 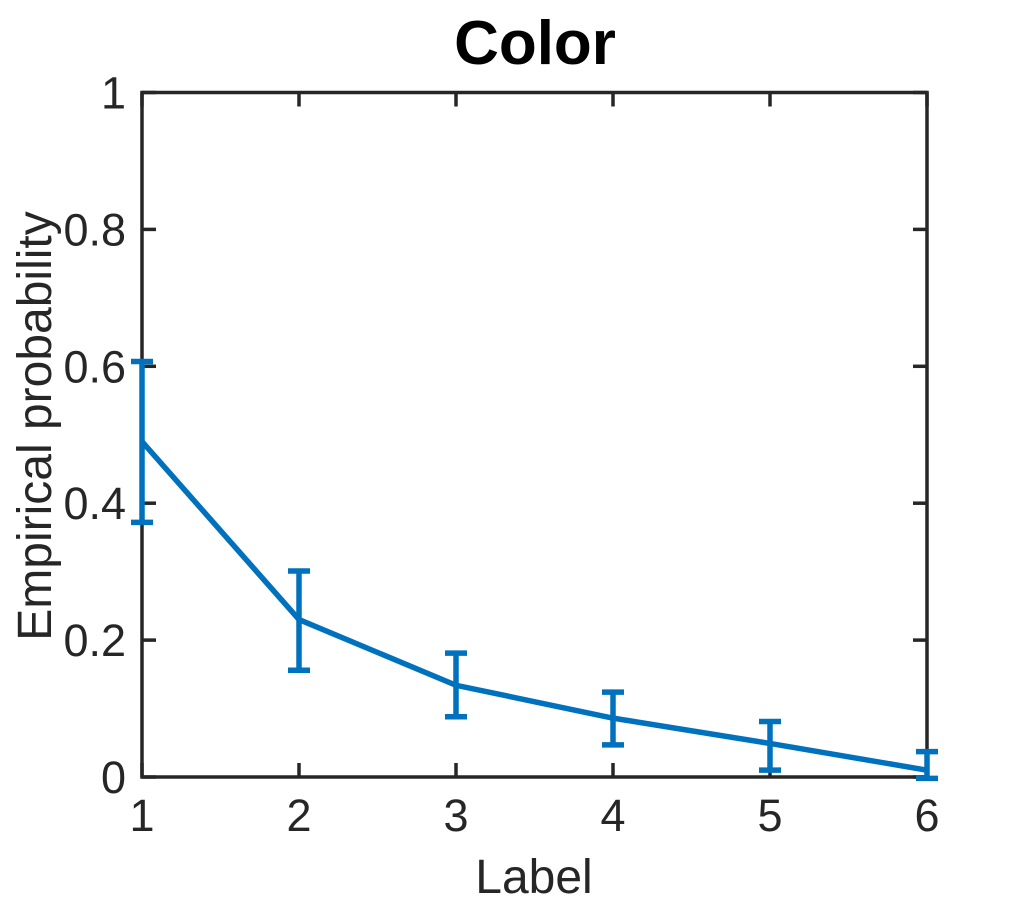 What do you see at coordinates (534, 877) in the screenshot?
I see `x-axis-label: Label` at bounding box center [534, 877].